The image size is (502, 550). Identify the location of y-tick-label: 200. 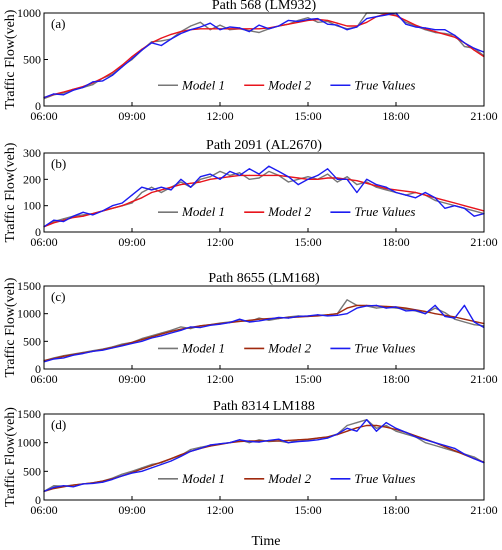
(32, 179).